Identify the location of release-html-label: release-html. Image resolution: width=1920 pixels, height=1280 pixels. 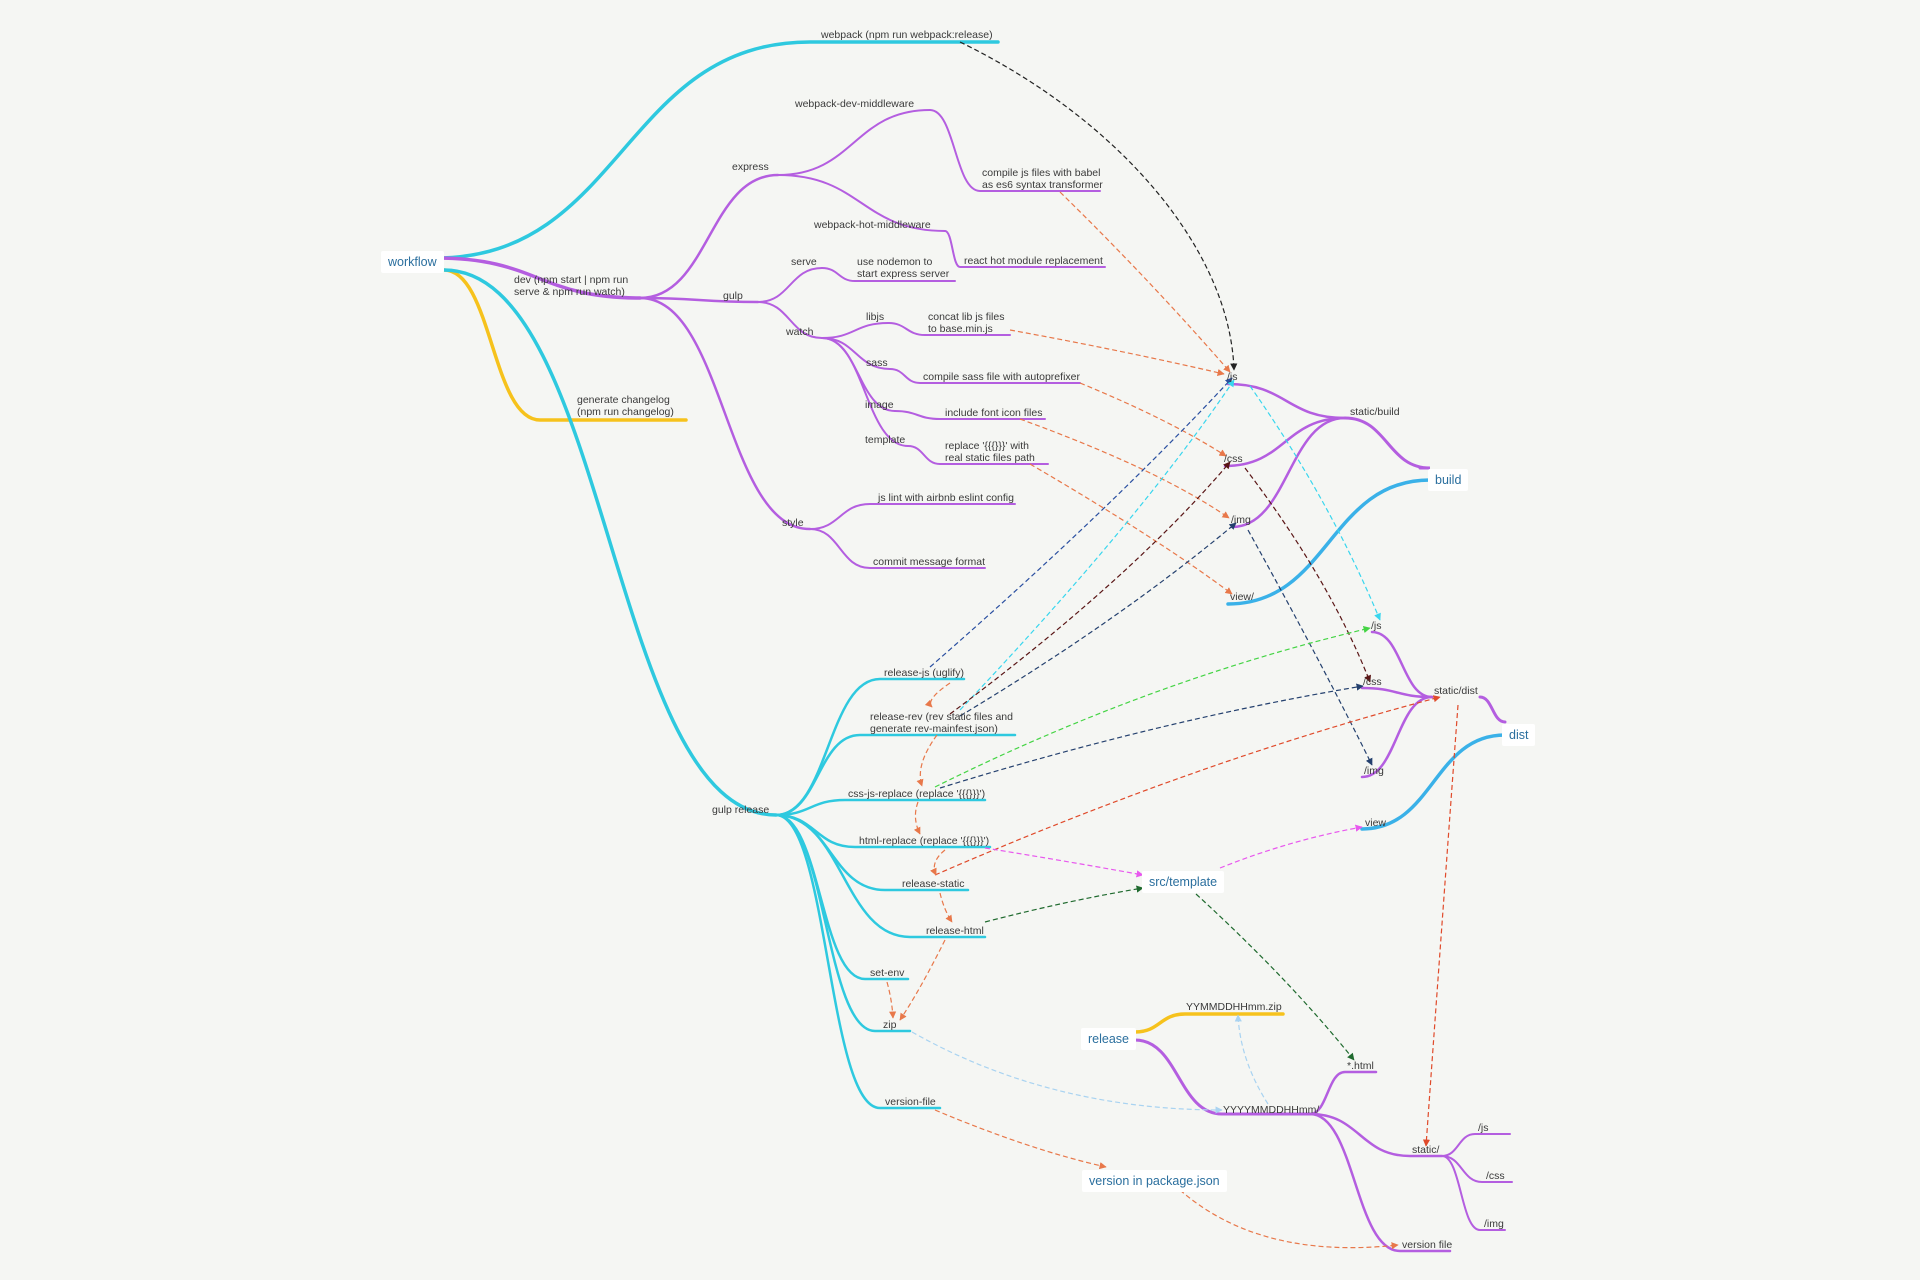
(955, 931).